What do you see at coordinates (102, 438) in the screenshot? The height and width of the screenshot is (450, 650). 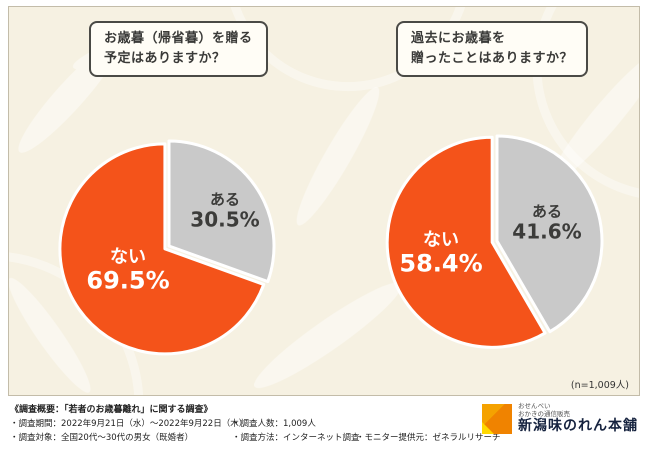 I see `survey-target: ・調査対象：全国20代～30代の男女（既婚者）` at bounding box center [102, 438].